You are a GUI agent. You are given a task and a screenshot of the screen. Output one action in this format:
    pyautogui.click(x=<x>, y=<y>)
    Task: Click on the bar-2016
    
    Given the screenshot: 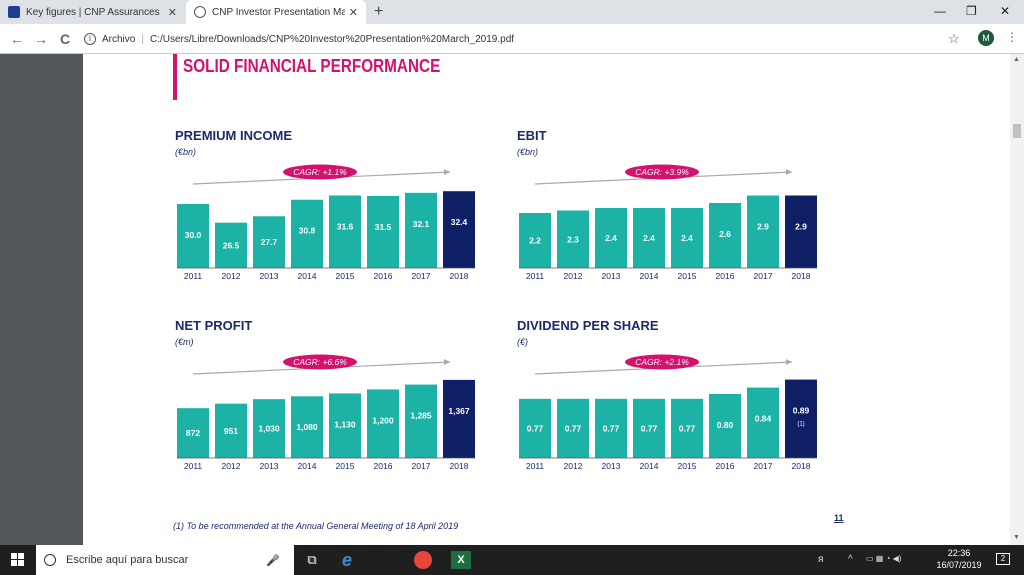 What is the action you would take?
    pyautogui.click(x=383, y=232)
    